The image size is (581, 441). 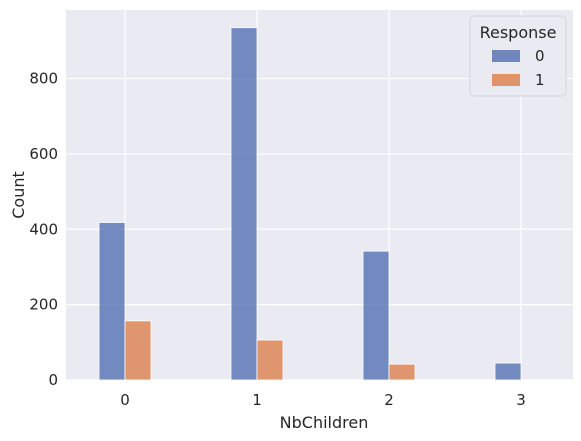 I want to click on x-tick-label: 3, so click(x=521, y=400).